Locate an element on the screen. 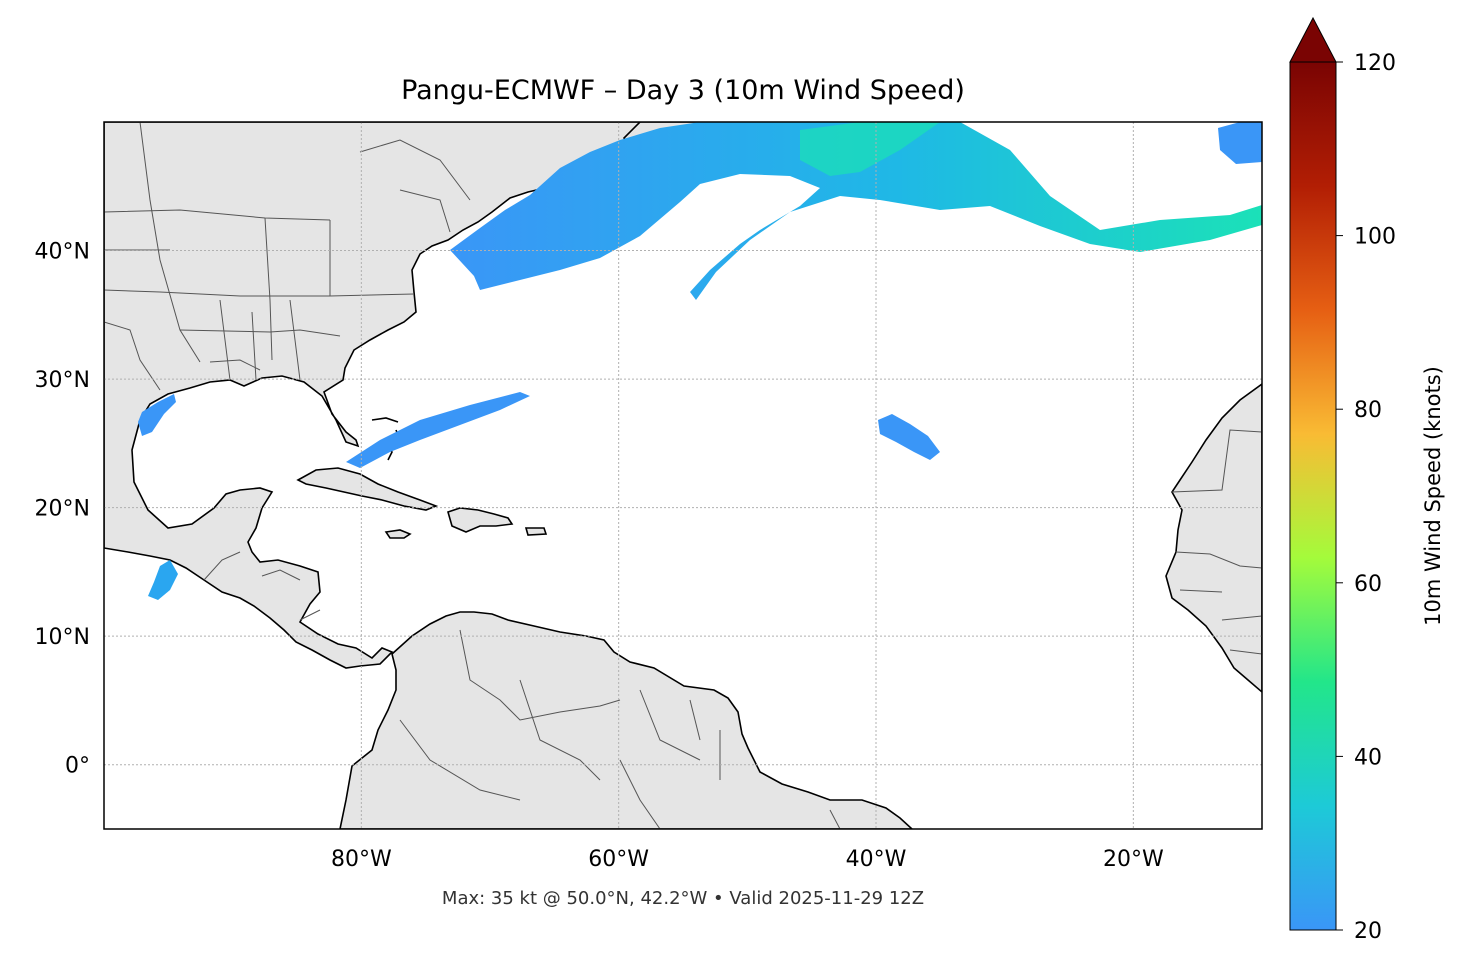 The height and width of the screenshot is (969, 1466). lon-tick-label: 80°W is located at coordinates (361, 859).